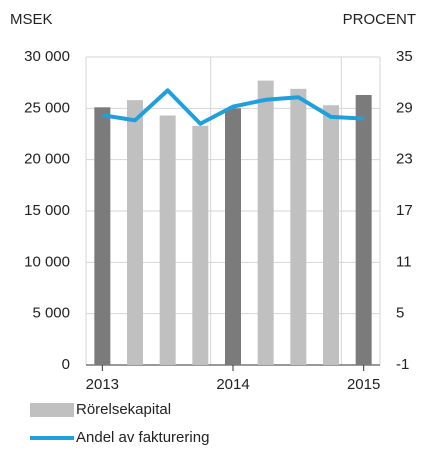 This screenshot has width=431, height=458. Describe the element at coordinates (232, 384) in the screenshot. I see `x-tick-label: 2014` at that location.